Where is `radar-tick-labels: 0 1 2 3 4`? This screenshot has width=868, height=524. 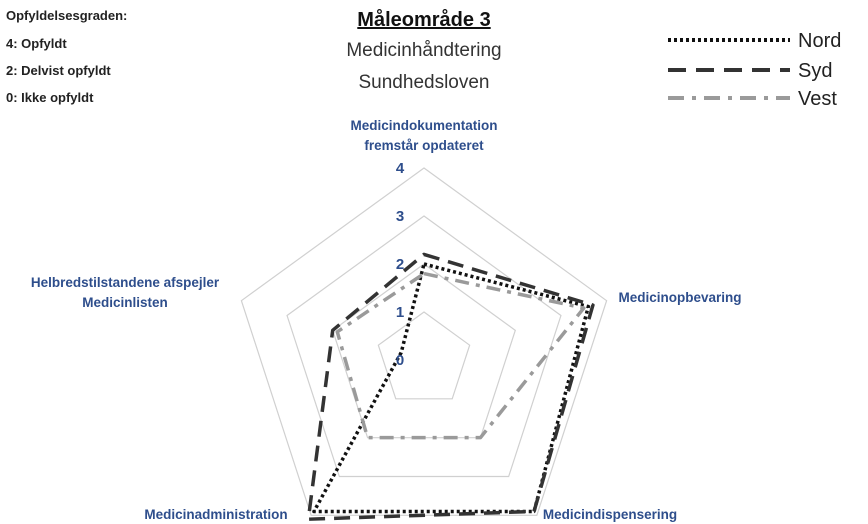 radar-tick-labels: 0 1 2 3 4 is located at coordinates (400, 264).